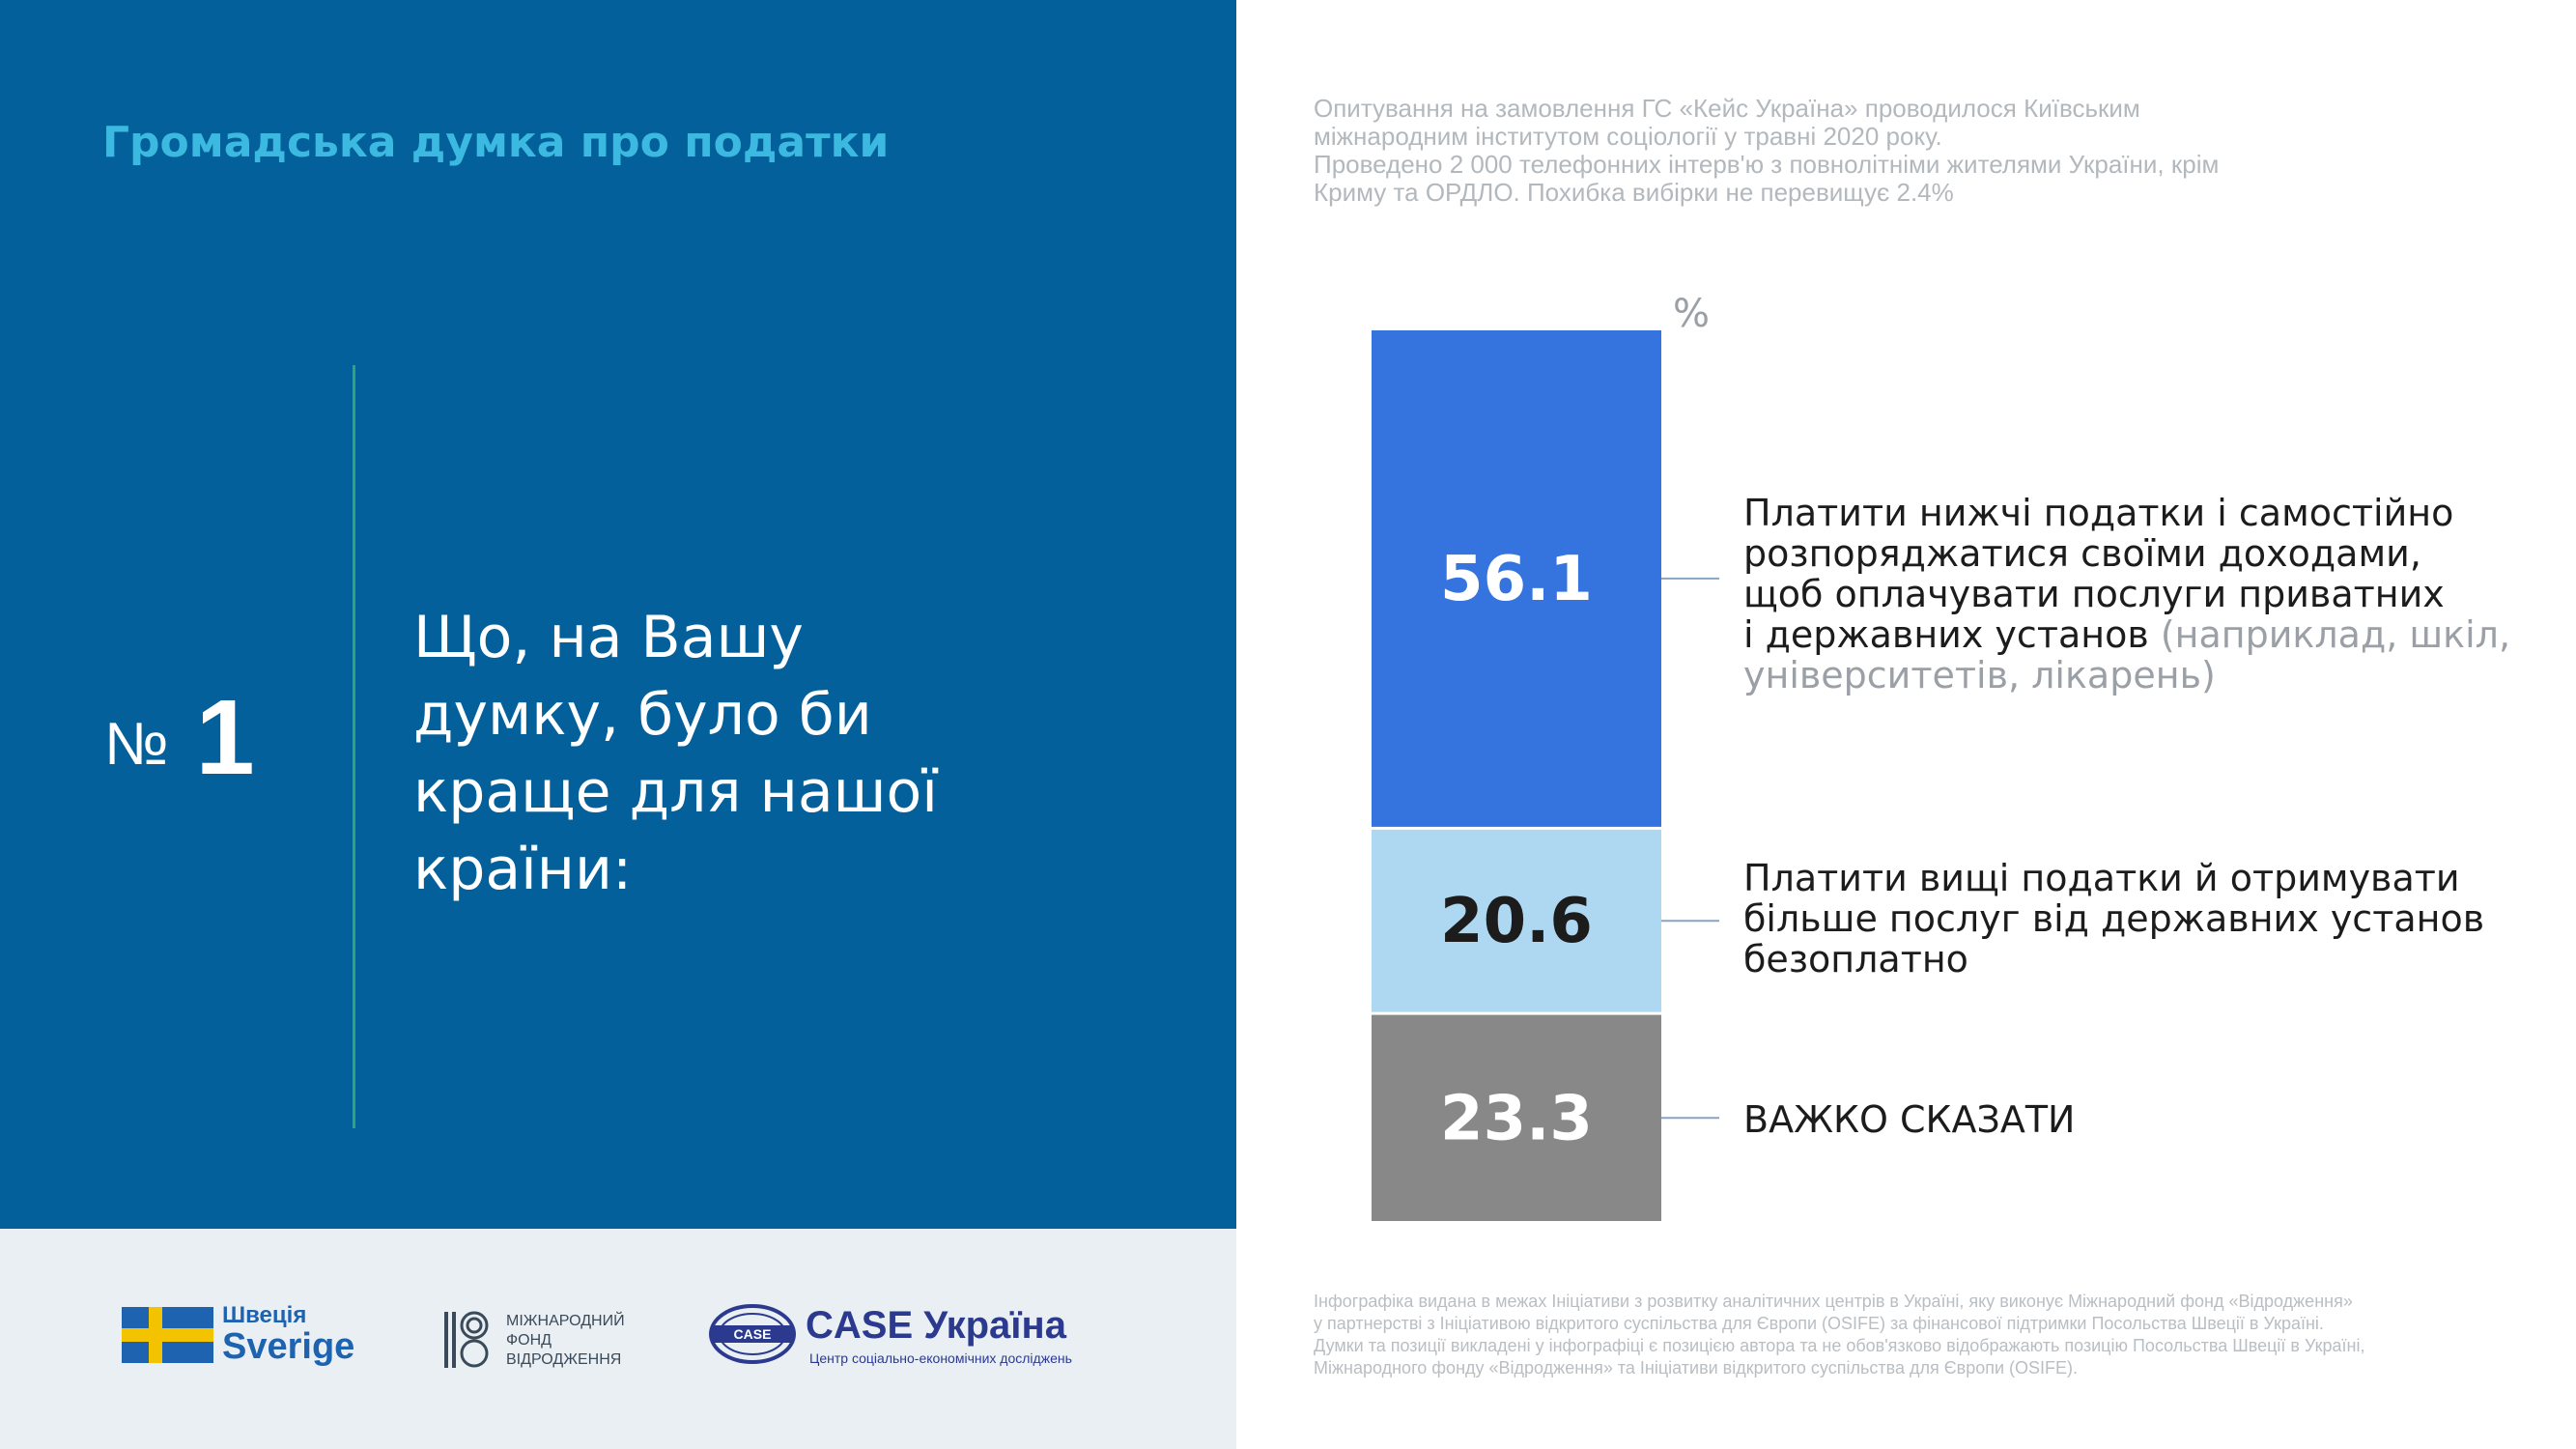  What do you see at coordinates (179, 737) in the screenshot?
I see `question-number: № 1` at bounding box center [179, 737].